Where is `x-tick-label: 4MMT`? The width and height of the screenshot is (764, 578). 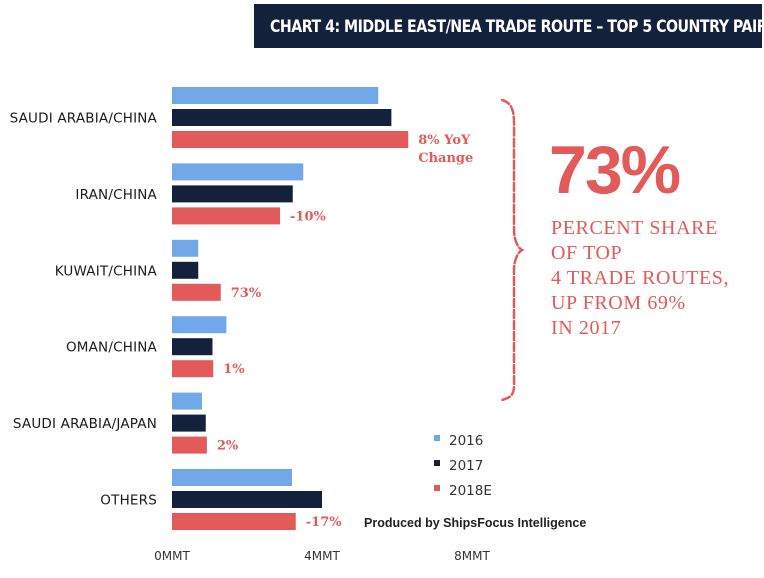
x-tick-label: 4MMT is located at coordinates (322, 556).